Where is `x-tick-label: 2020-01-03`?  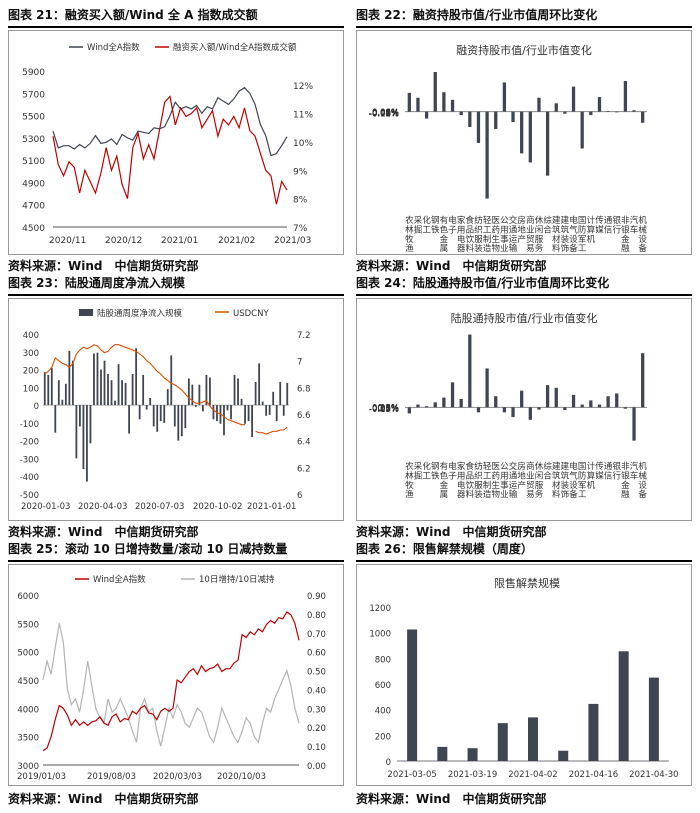 x-tick-label: 2020-01-03 is located at coordinates (45, 507).